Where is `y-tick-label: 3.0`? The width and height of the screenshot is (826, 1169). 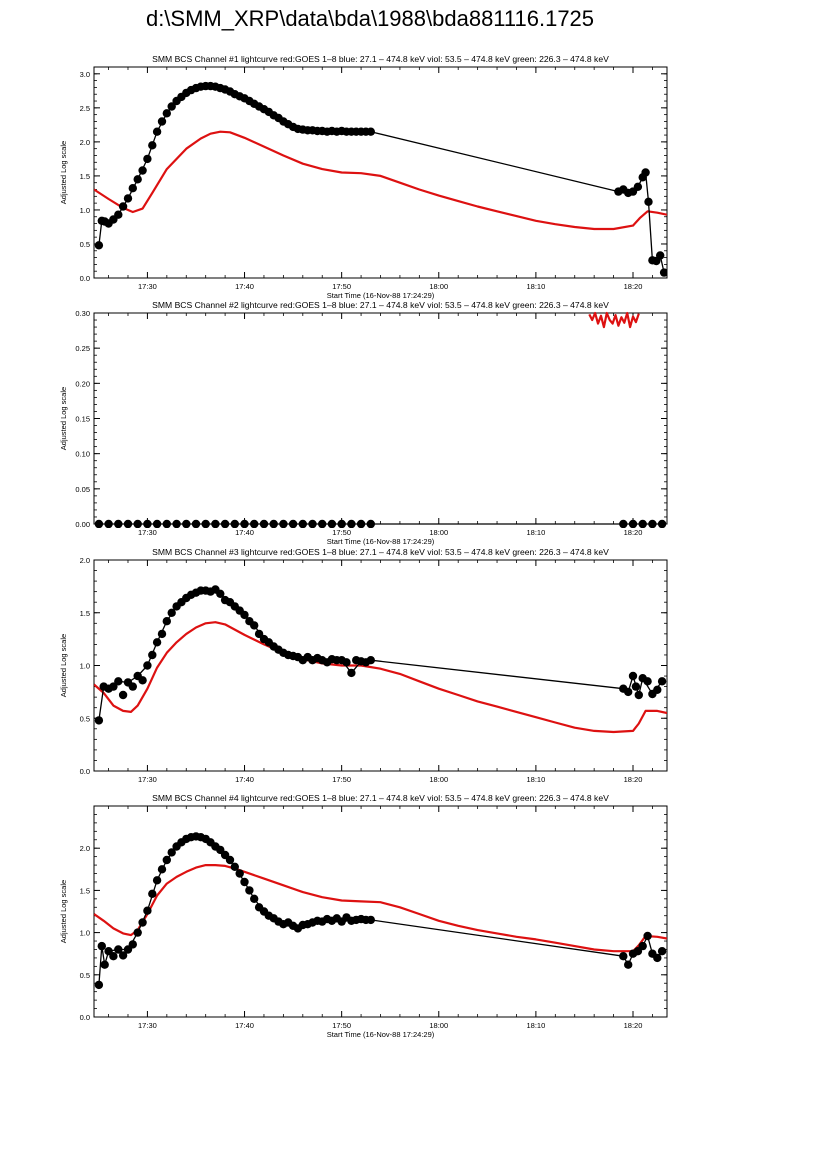
y-tick-label: 3.0 is located at coordinates (85, 74).